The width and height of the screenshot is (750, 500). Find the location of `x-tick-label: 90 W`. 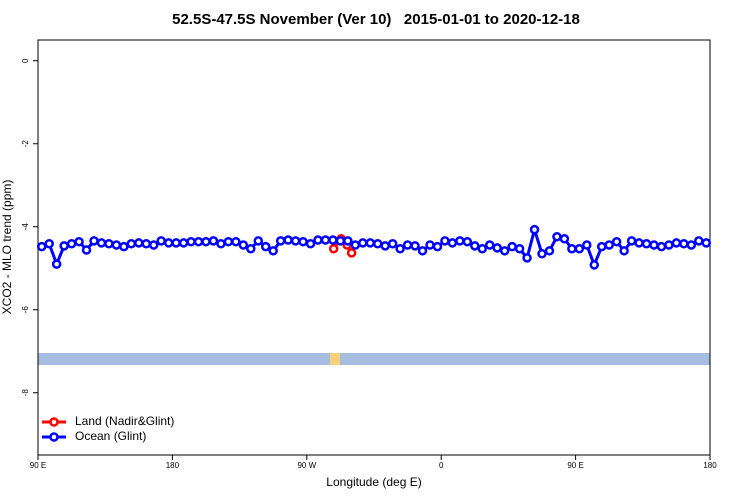

x-tick-label: 90 W is located at coordinates (306, 465).